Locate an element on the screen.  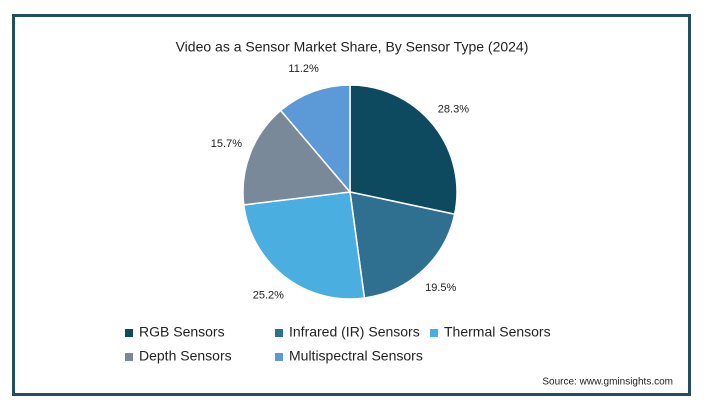
legend-label: Thermal Sensors is located at coordinates (497, 332).